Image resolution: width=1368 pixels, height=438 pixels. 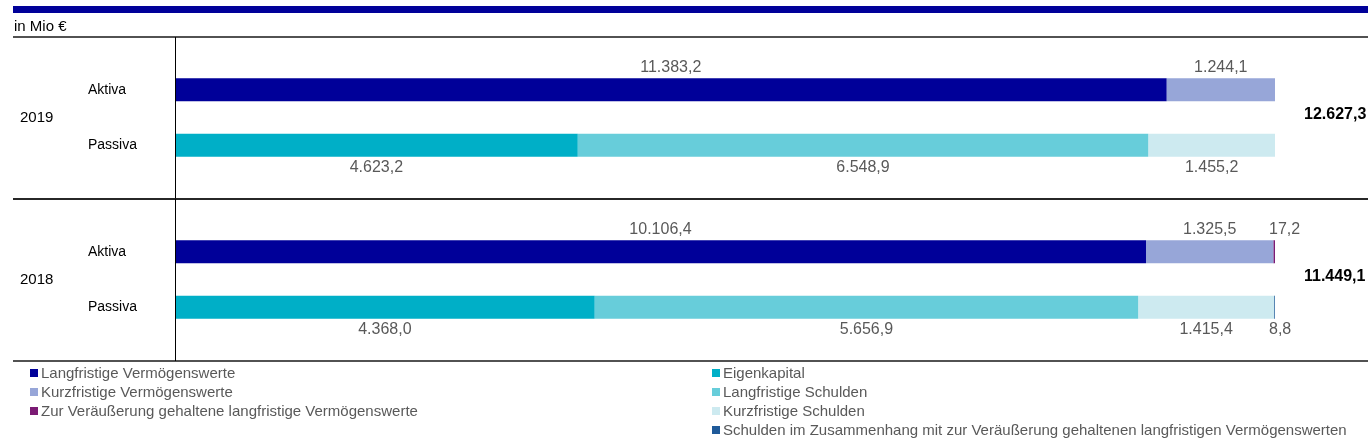 I want to click on legend-label: Schulden im Zusammenhang mit zur Veräußerung gehaltenen langfristigen Vermögenswerten, so click(x=1035, y=429).